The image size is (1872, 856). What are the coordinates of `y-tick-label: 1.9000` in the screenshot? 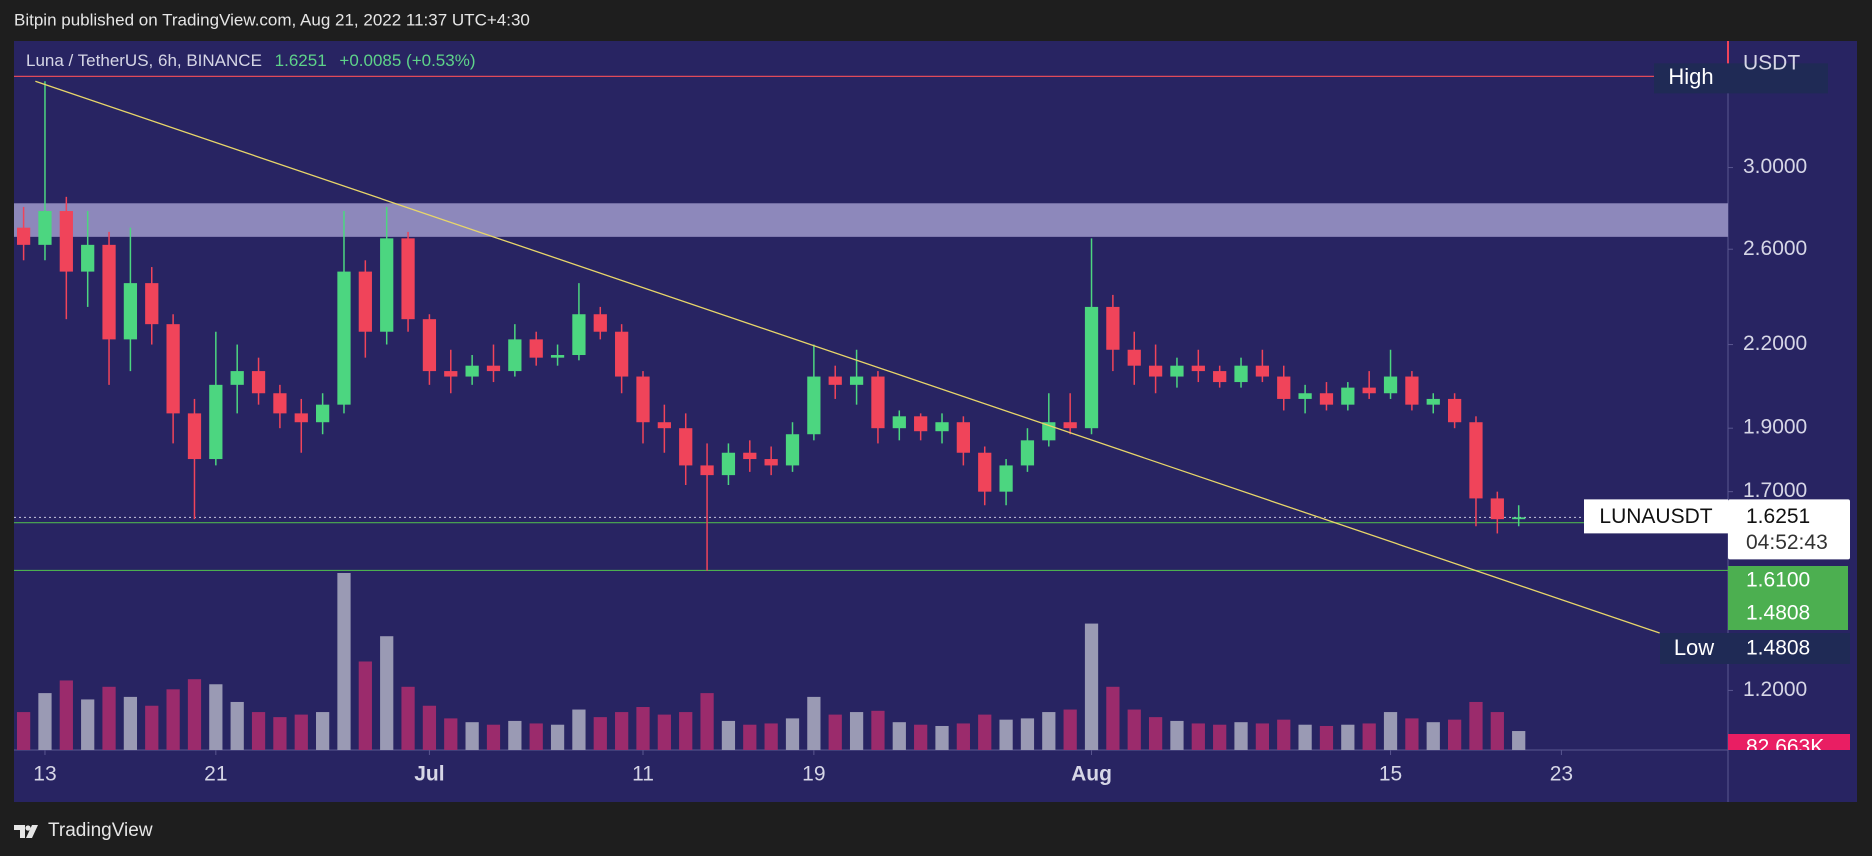 It's located at (1775, 427).